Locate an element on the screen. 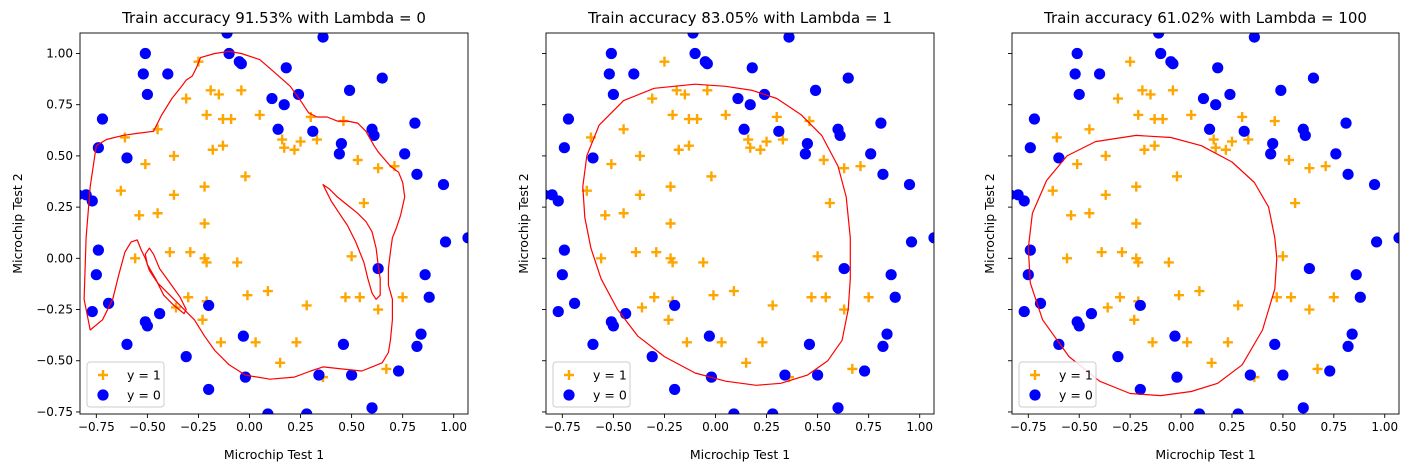 The width and height of the screenshot is (1409, 470). x-tick-label: 0.00 is located at coordinates (715, 427).